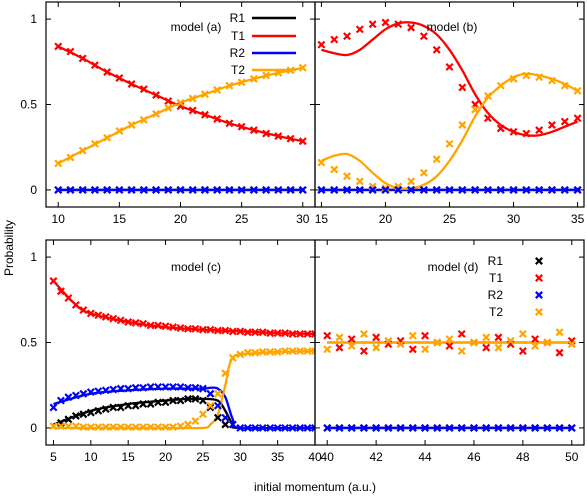 This screenshot has height=498, width=587. Describe the element at coordinates (33, 257) in the screenshot. I see `y-tick-label: 1` at that location.